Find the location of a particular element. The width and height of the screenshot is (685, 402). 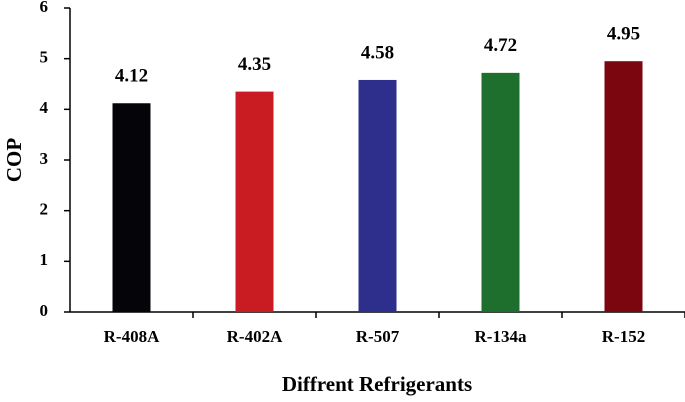

y-tick-label: 1 is located at coordinates (44, 259).